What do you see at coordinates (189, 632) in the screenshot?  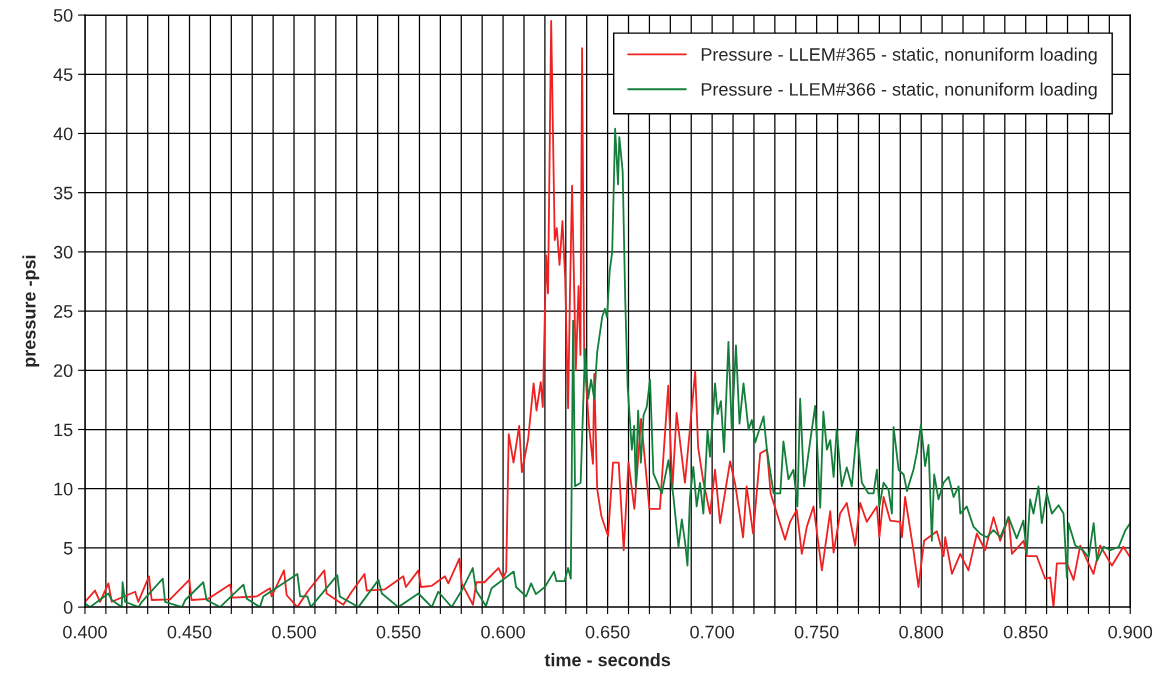 I see `x-tick-label: 0.450` at bounding box center [189, 632].